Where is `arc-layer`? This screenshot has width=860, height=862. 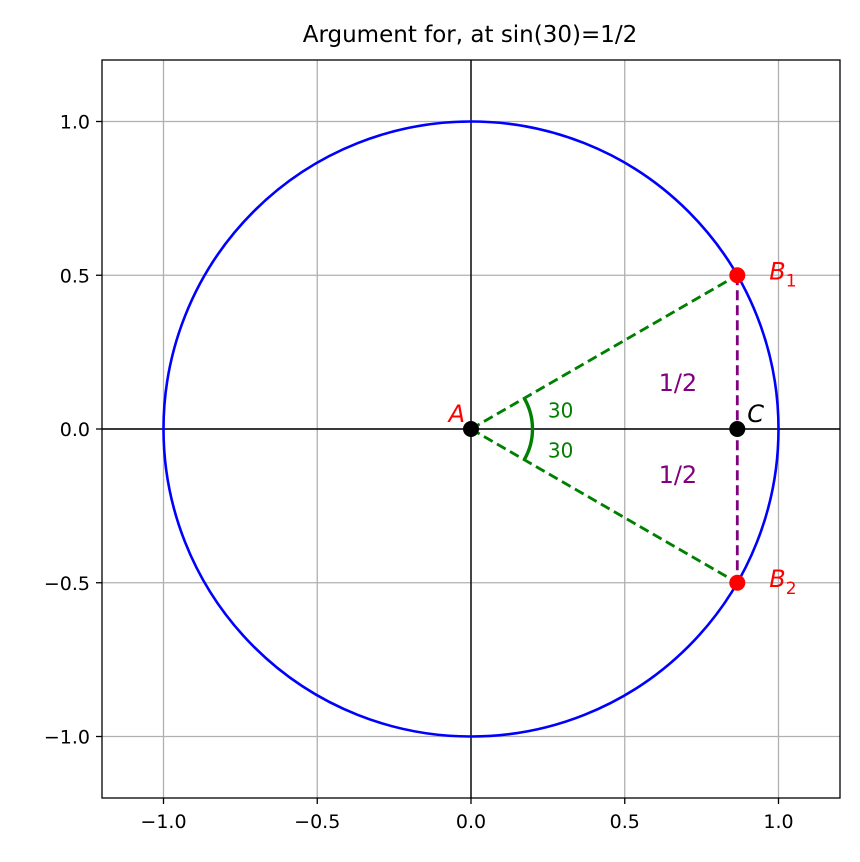 arc-layer is located at coordinates (528, 429).